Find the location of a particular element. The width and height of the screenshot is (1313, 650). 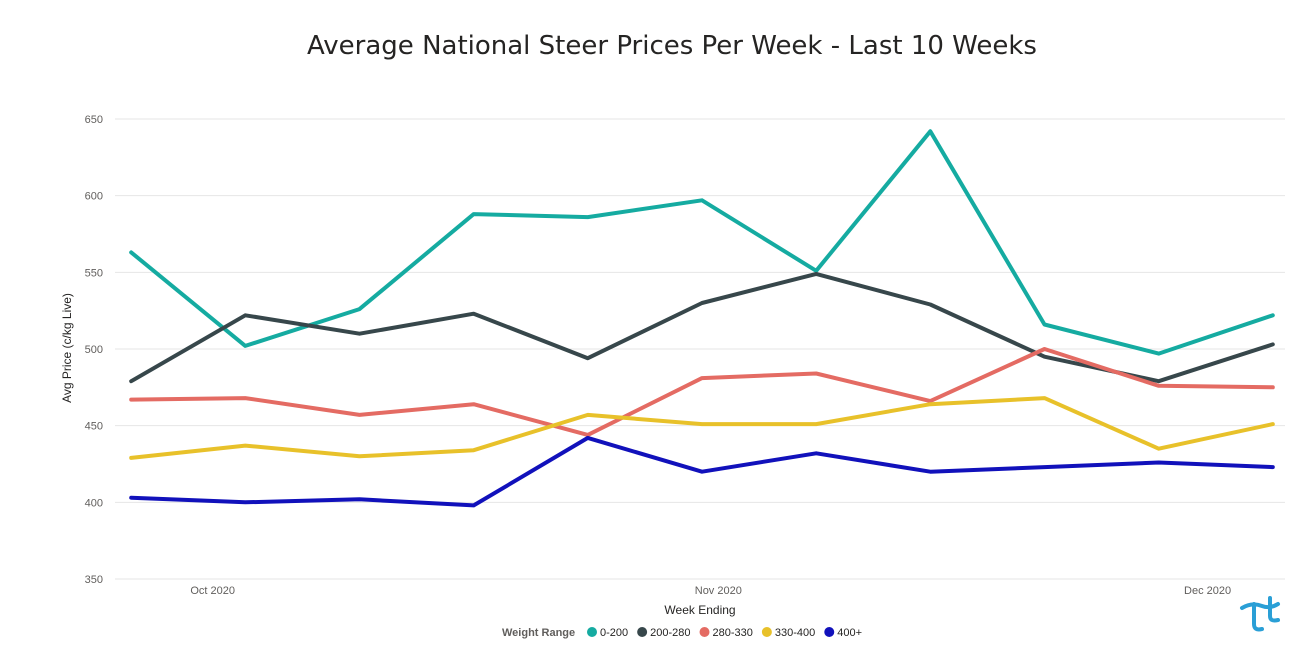

y-tick-label: 650 is located at coordinates (94, 120).